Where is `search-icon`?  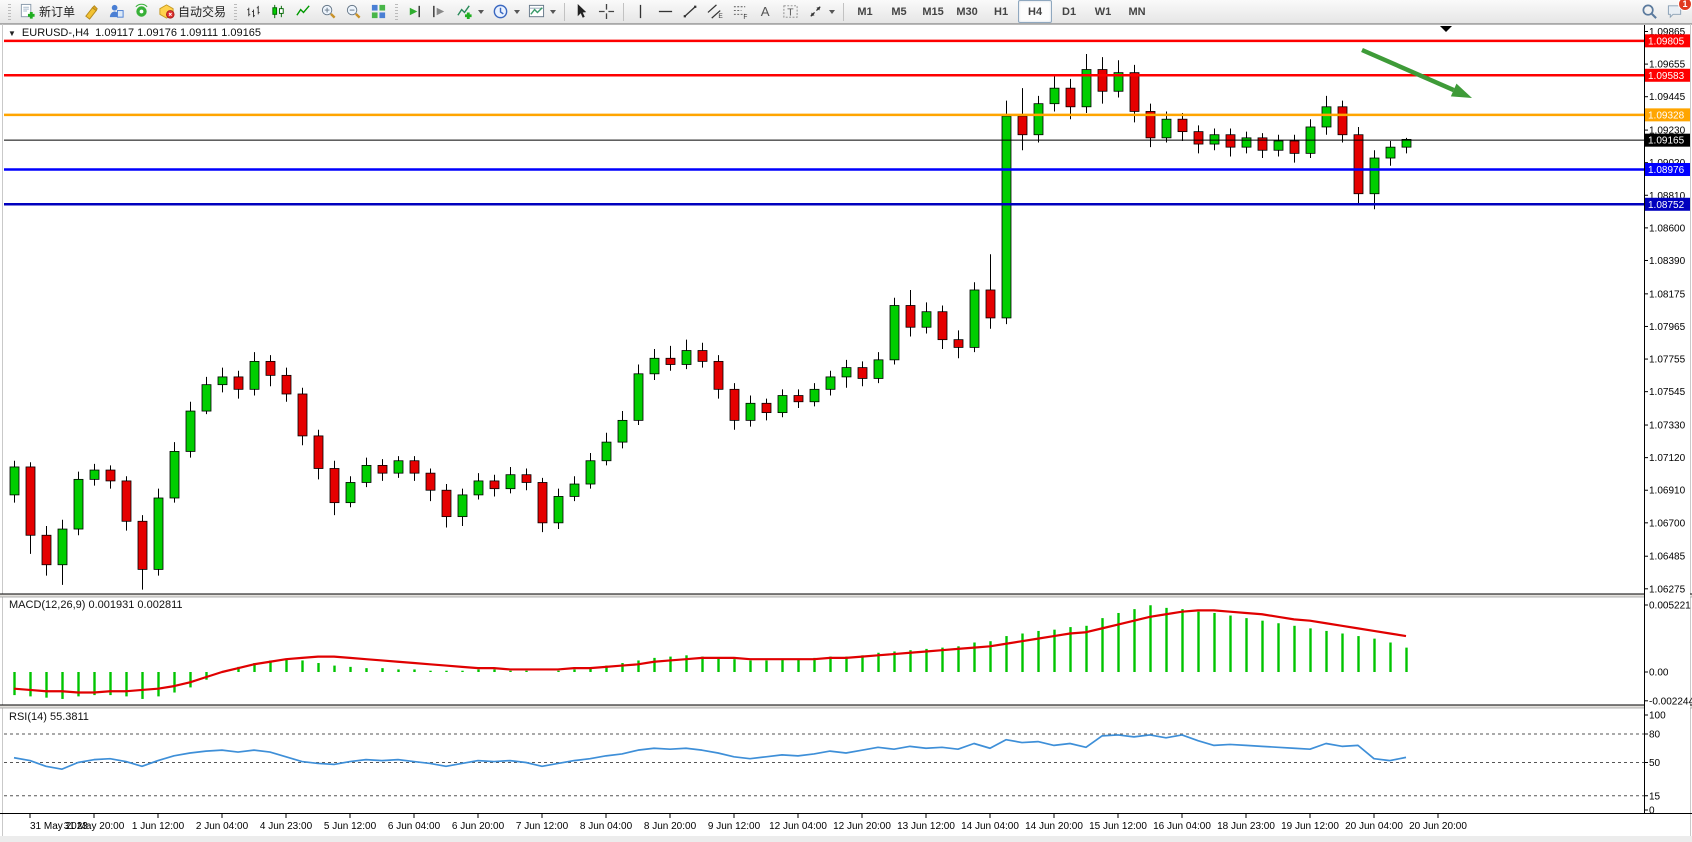
search-icon is located at coordinates (1649, 11).